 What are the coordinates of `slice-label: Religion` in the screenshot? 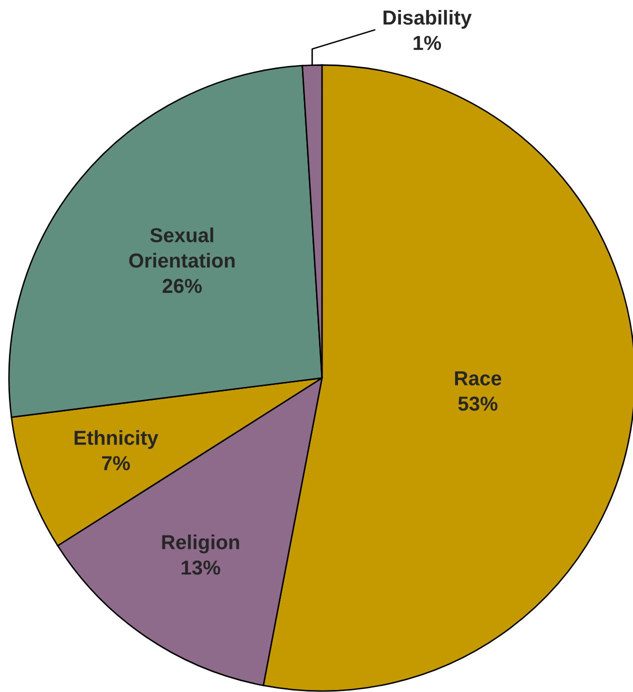 It's located at (201, 544).